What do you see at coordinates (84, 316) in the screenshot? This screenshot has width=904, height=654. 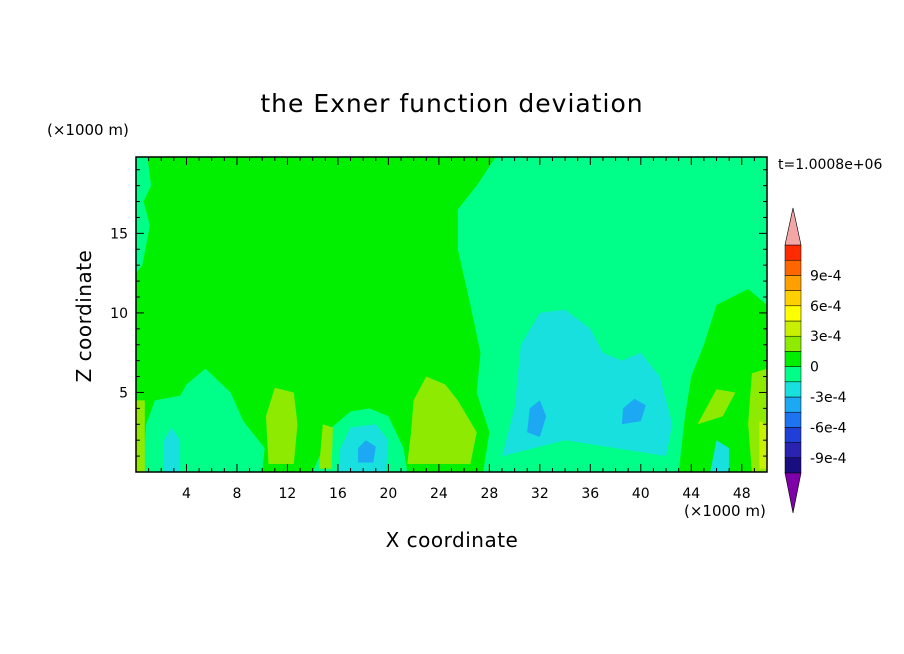 I see `y-axis-label: Z coordinate` at bounding box center [84, 316].